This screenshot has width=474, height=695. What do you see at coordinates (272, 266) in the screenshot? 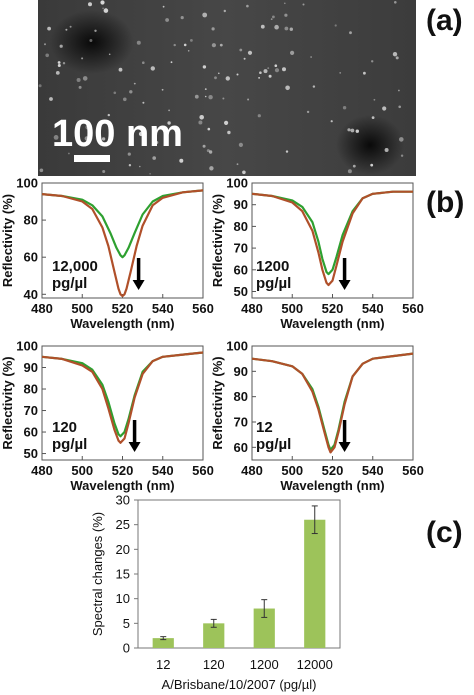
I see `concentration-label: 1200` at bounding box center [272, 266].